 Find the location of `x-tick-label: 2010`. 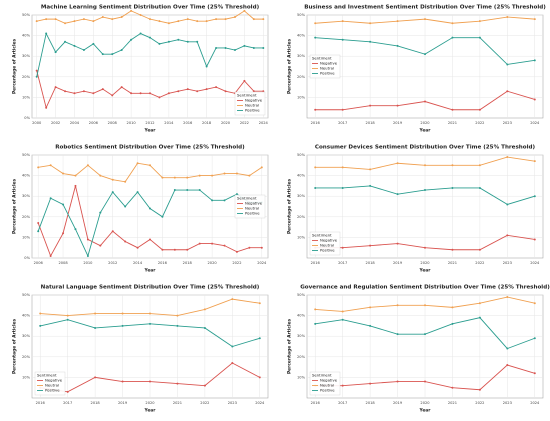

x-tick-label: 2010 is located at coordinates (88, 263).